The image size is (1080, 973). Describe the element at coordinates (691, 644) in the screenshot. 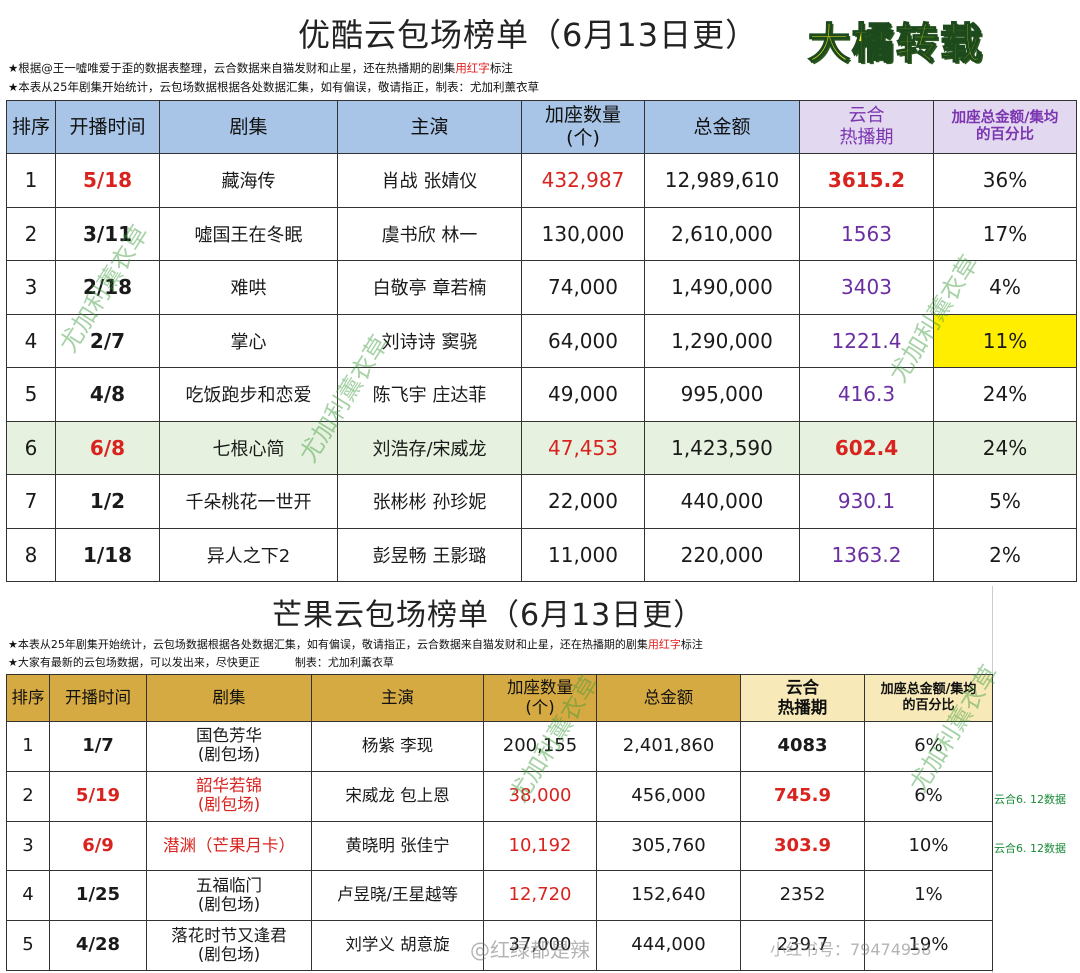

I see `note-line-3-end: 标注` at that location.